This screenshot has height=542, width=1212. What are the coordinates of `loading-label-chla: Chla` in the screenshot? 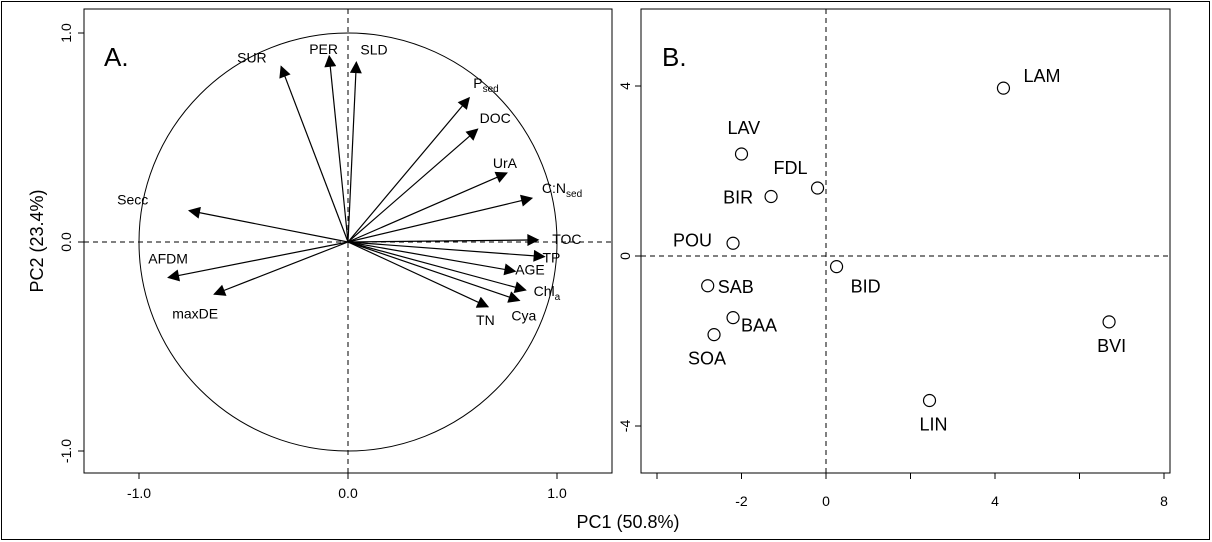 It's located at (547, 293).